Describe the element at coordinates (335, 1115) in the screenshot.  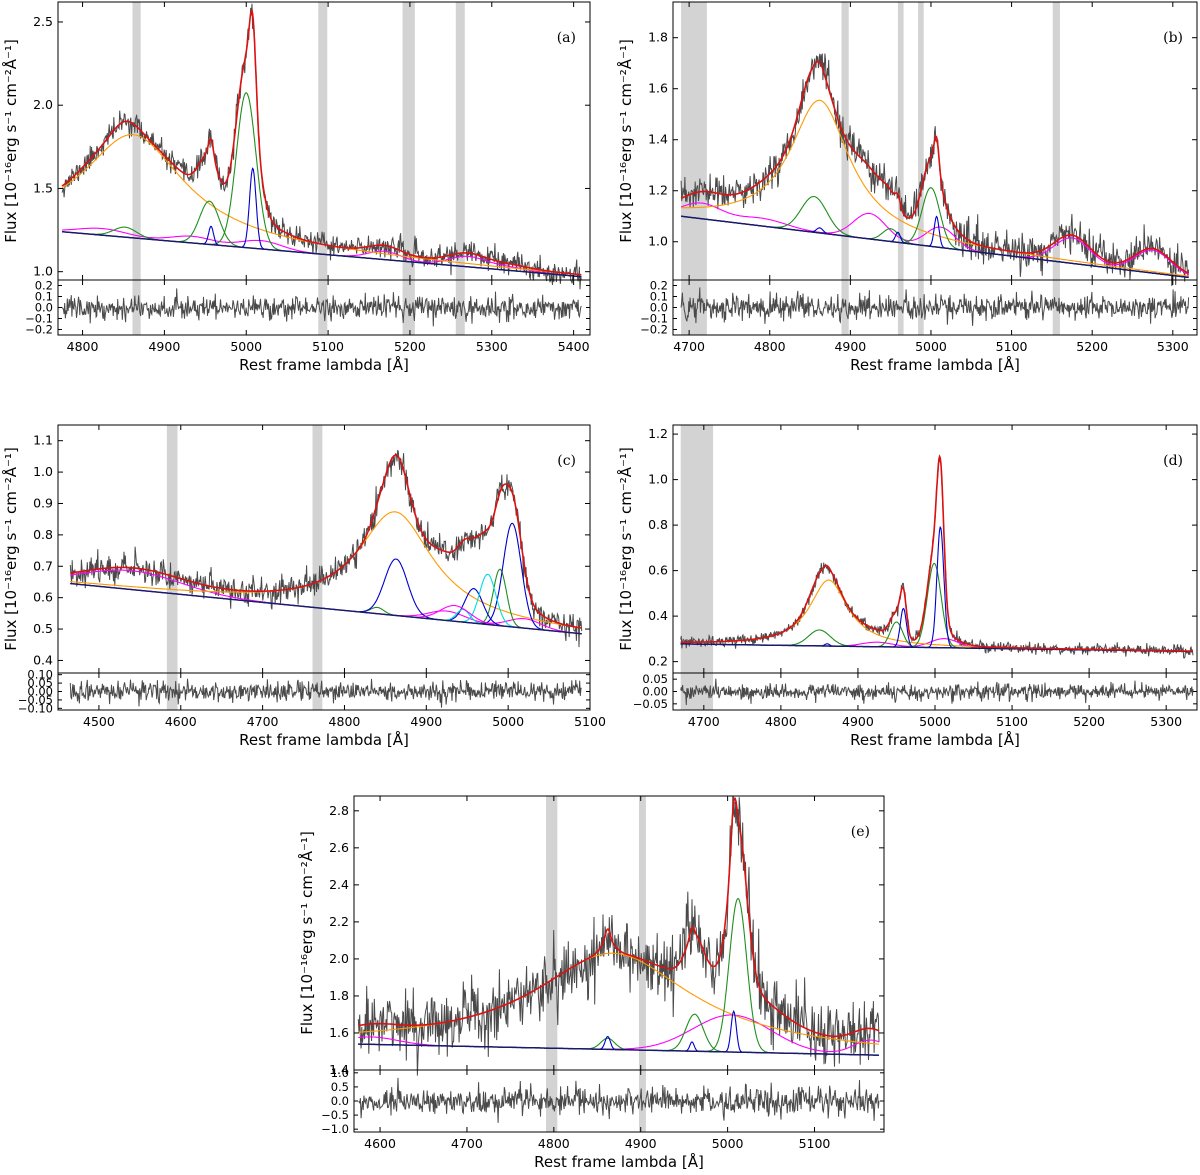
I see `residual-tick-label: −0.5` at that location.